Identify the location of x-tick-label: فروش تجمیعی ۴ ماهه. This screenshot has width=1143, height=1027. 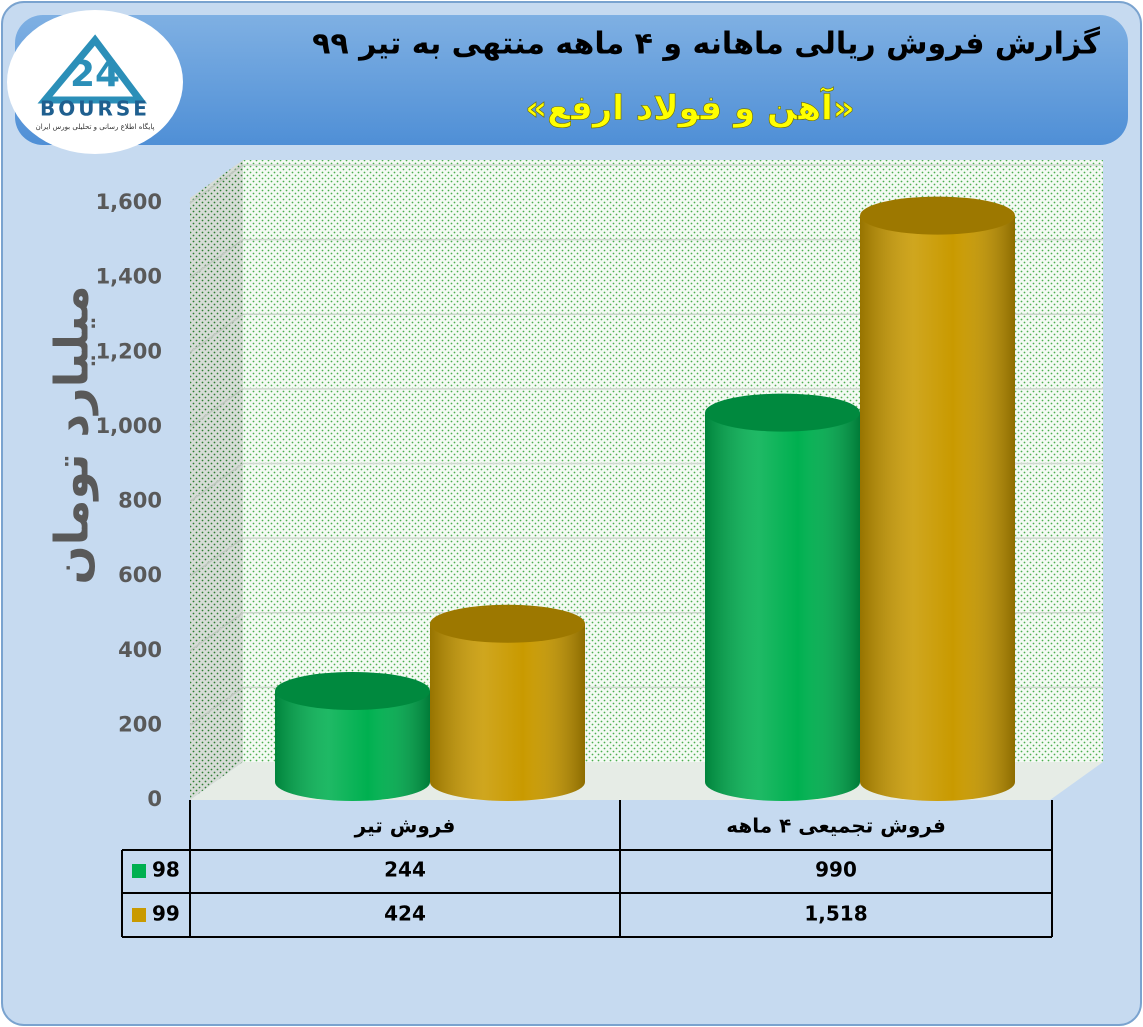
(836, 826).